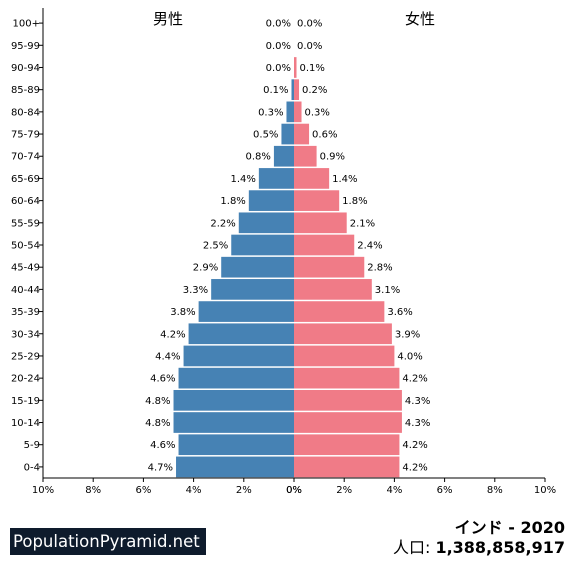 This screenshot has width=575, height=581. What do you see at coordinates (222, 223) in the screenshot?
I see `male-value-label: 2.2%` at bounding box center [222, 223].